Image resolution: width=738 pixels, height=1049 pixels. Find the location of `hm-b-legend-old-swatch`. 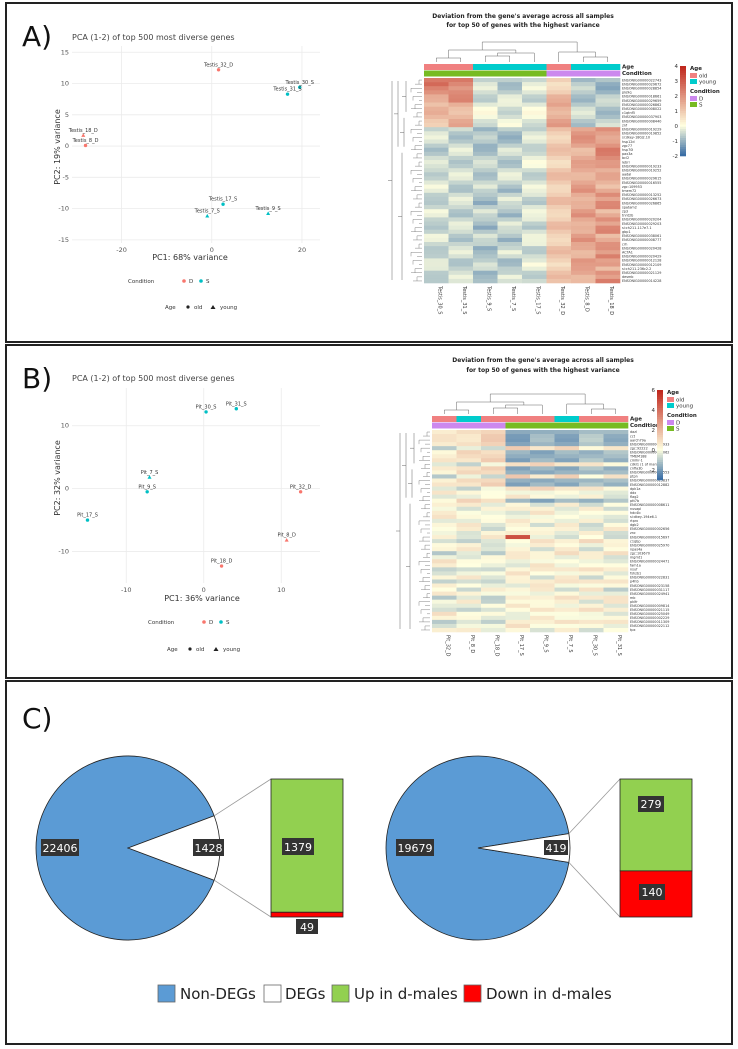

hm-b-legend-old-swatch is located at coordinates (670, 399).